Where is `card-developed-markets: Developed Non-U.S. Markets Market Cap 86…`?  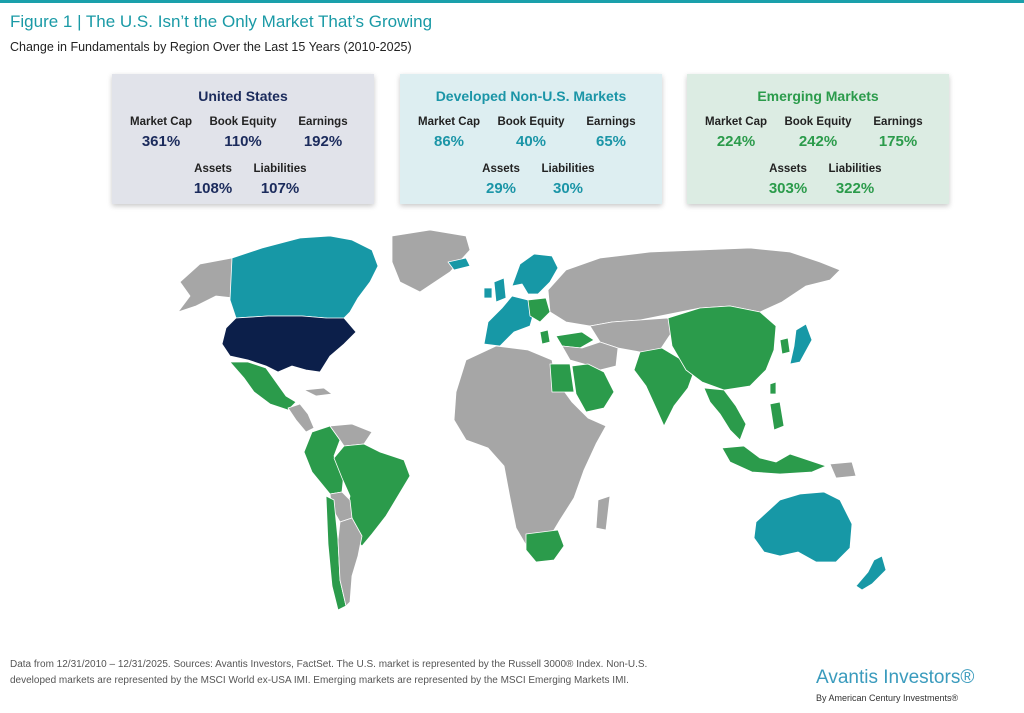
card-developed-markets: Developed Non-U.S. Markets Market Cap 86… is located at coordinates (531, 139).